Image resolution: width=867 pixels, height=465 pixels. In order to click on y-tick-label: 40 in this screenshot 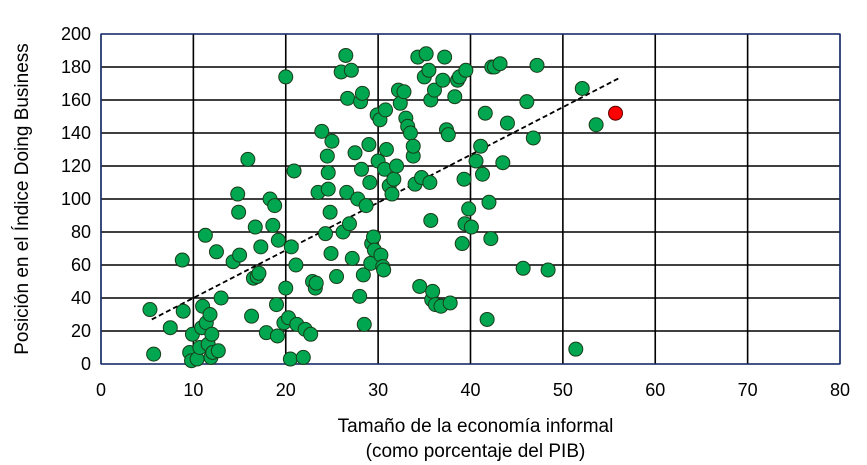, I will do `click(81, 298)`.